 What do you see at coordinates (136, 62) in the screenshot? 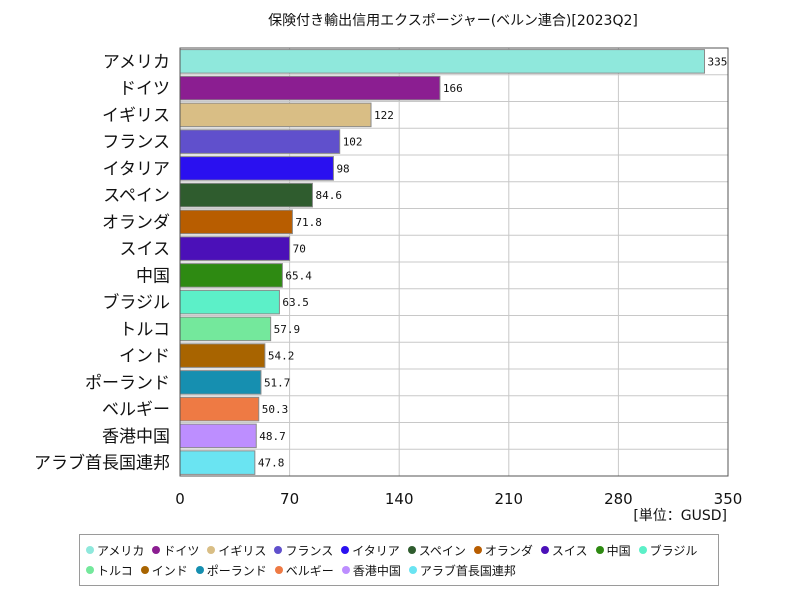
I see `category-label: アメリカ` at bounding box center [136, 62].